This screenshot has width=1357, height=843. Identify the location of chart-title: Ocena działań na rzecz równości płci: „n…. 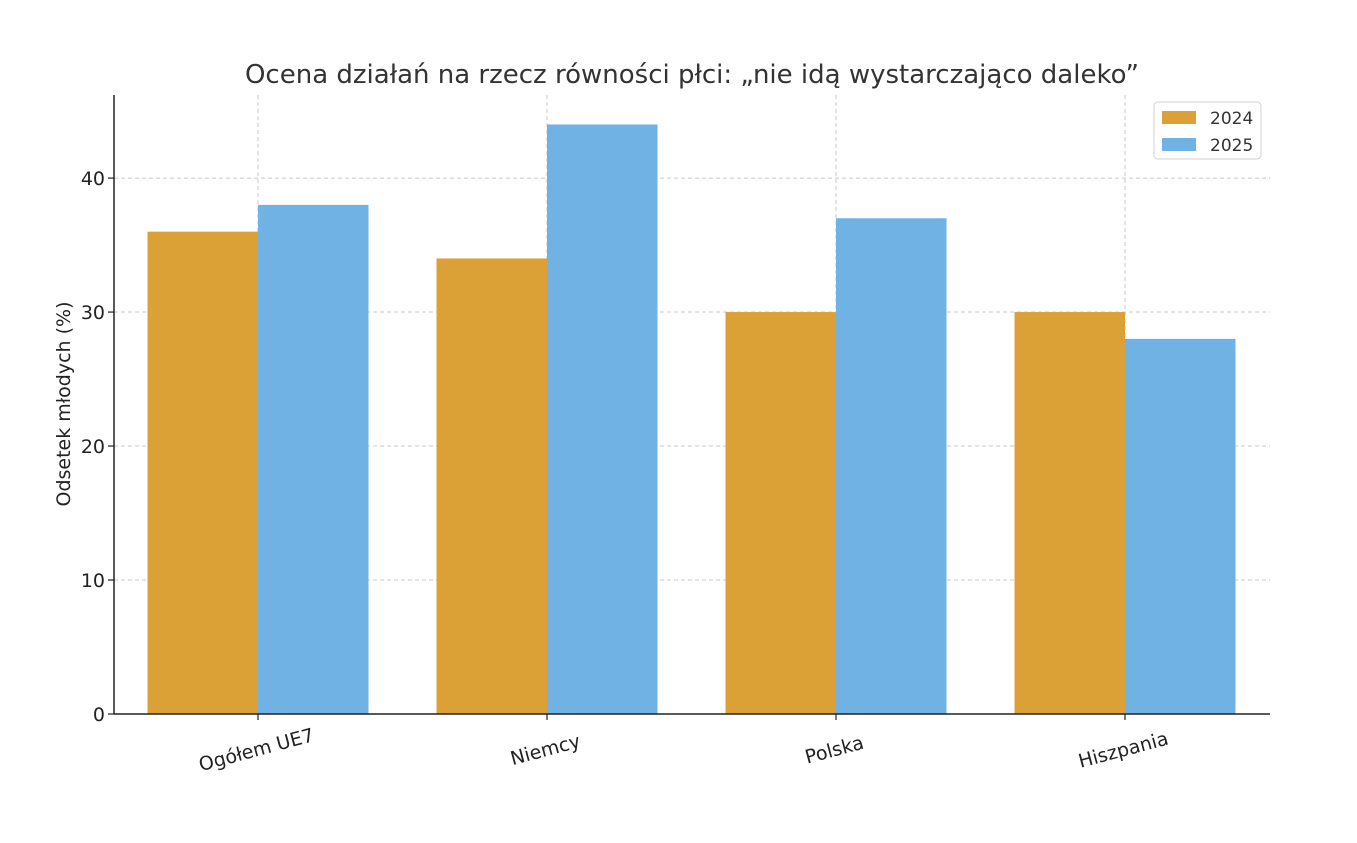
(692, 75).